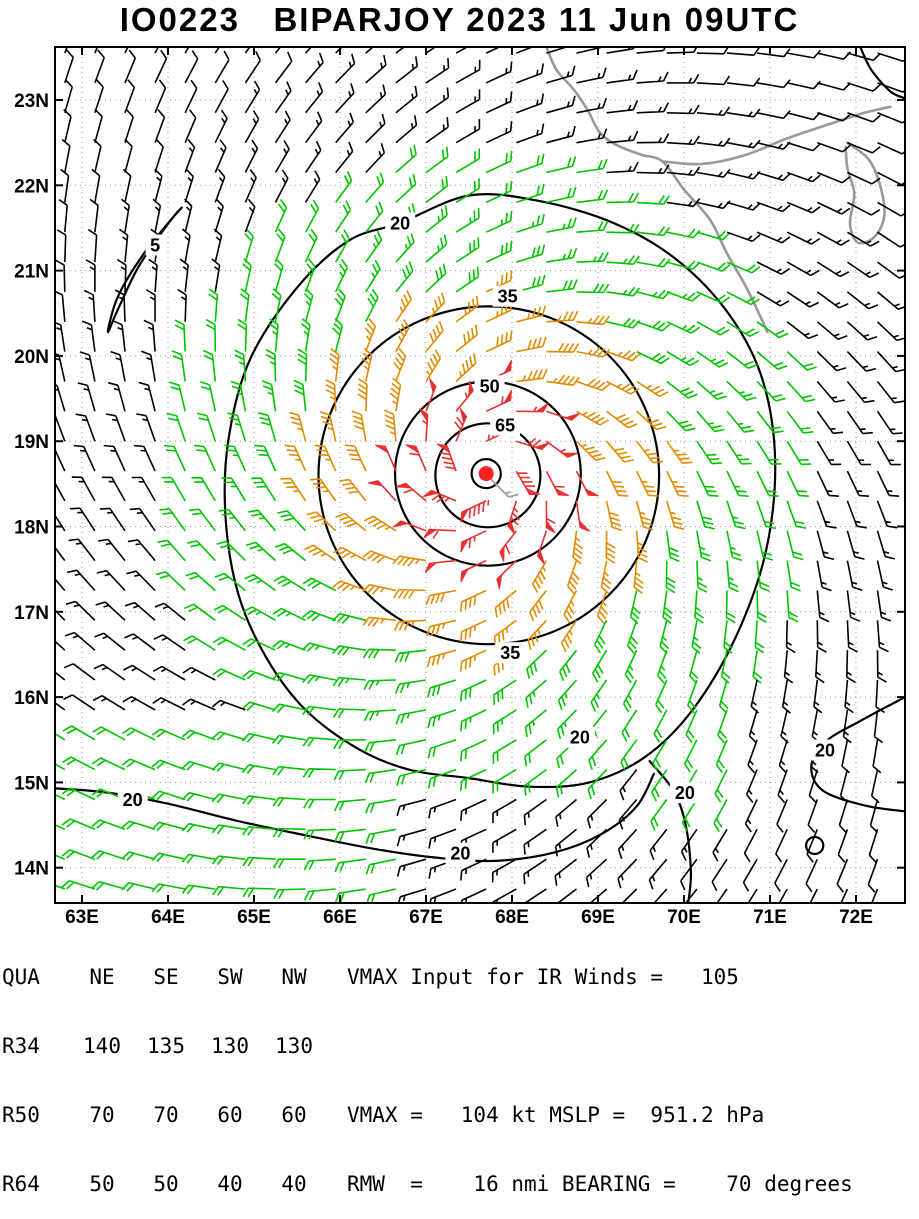  I want to click on quad-header-label: QUA, so click(21, 977).